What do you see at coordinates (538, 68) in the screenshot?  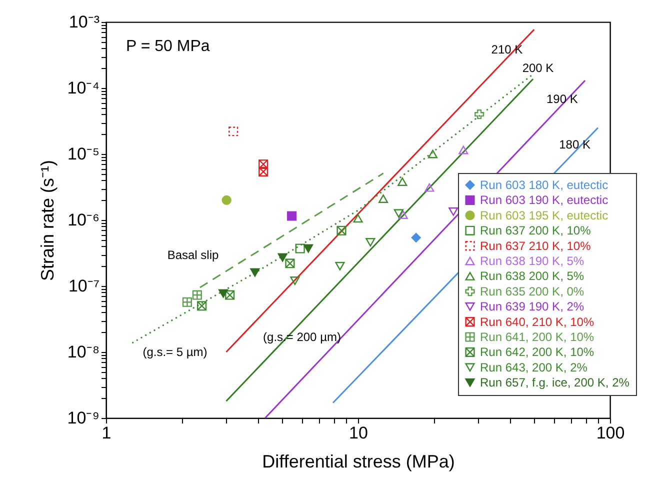 I see `annotation: 200 K` at bounding box center [538, 68].